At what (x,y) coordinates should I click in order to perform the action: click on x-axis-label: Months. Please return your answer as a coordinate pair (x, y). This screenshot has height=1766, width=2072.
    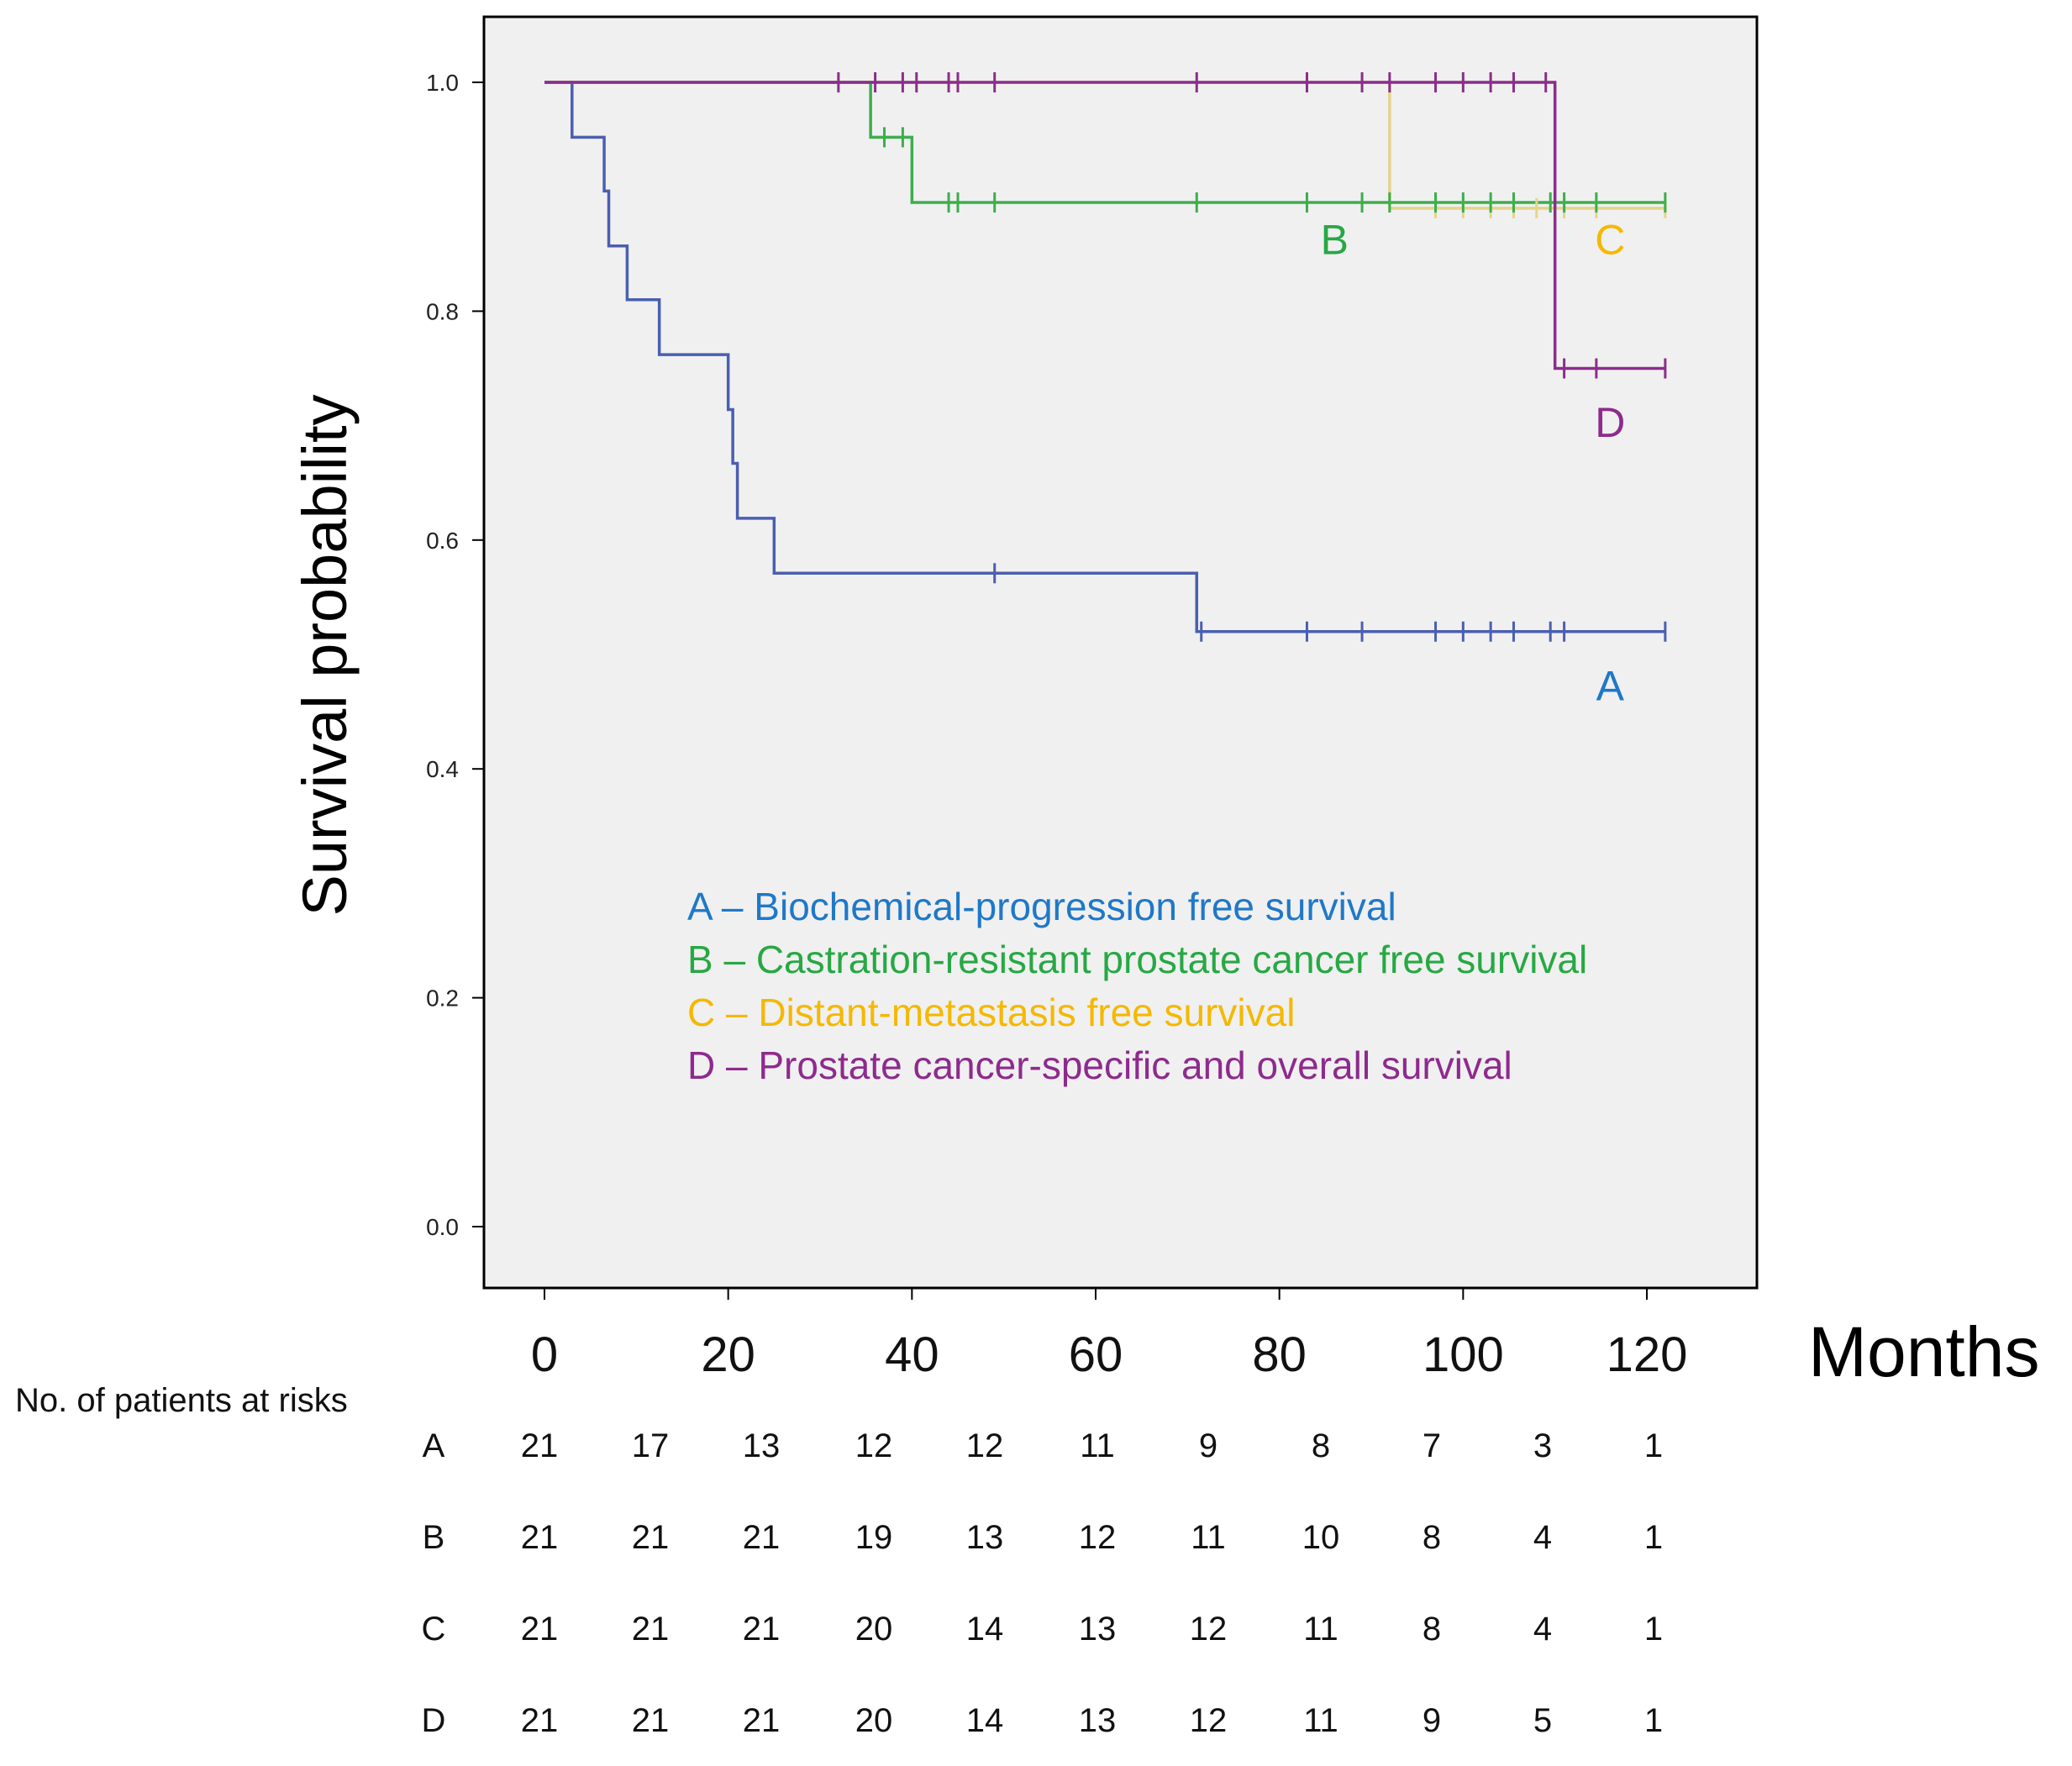
    Looking at the image, I should click on (1923, 1351).